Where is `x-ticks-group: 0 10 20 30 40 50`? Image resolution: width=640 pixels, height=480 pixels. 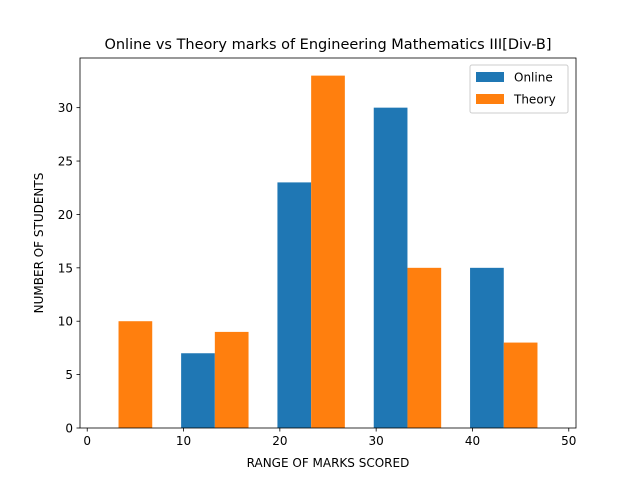 x-ticks-group: 0 10 20 30 40 50 is located at coordinates (329, 438).